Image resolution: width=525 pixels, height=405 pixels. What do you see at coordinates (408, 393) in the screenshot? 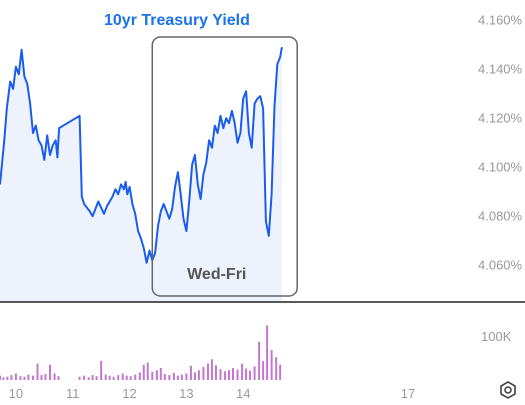
I see `x-tick-label: 17` at bounding box center [408, 393].